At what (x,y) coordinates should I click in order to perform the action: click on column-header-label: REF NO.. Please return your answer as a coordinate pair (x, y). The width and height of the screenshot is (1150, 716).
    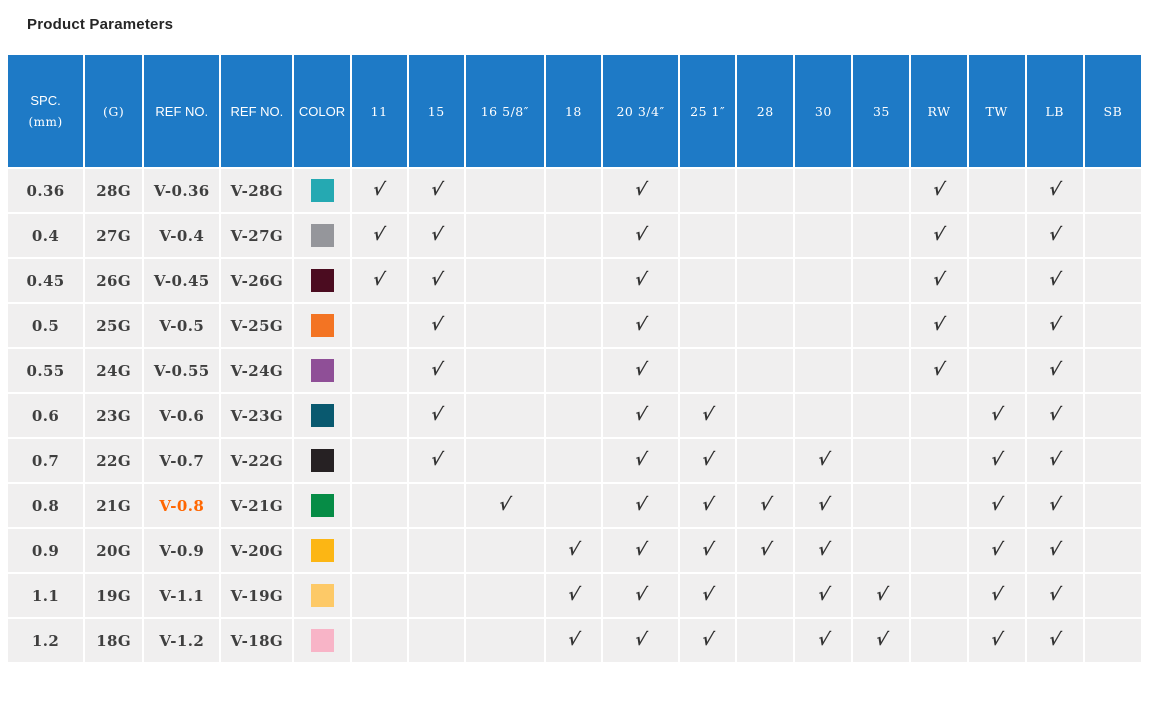
    Looking at the image, I should click on (182, 111).